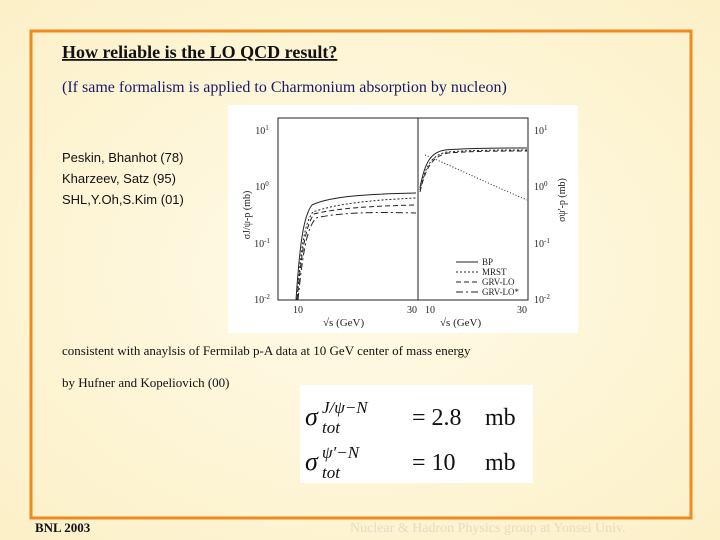 This screenshot has height=540, width=720. What do you see at coordinates (119, 178) in the screenshot?
I see `reference: Kharzeev, Satz (95)` at bounding box center [119, 178].